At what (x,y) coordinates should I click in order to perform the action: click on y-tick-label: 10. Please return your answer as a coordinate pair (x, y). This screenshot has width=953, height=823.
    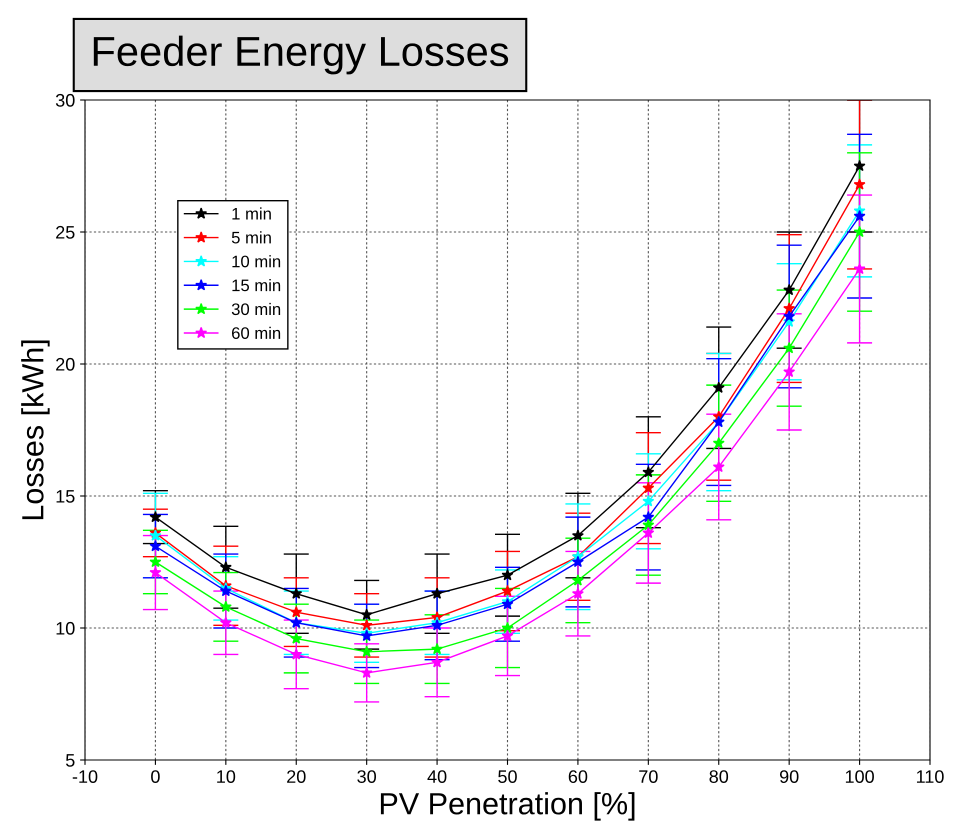
    Looking at the image, I should click on (65, 628).